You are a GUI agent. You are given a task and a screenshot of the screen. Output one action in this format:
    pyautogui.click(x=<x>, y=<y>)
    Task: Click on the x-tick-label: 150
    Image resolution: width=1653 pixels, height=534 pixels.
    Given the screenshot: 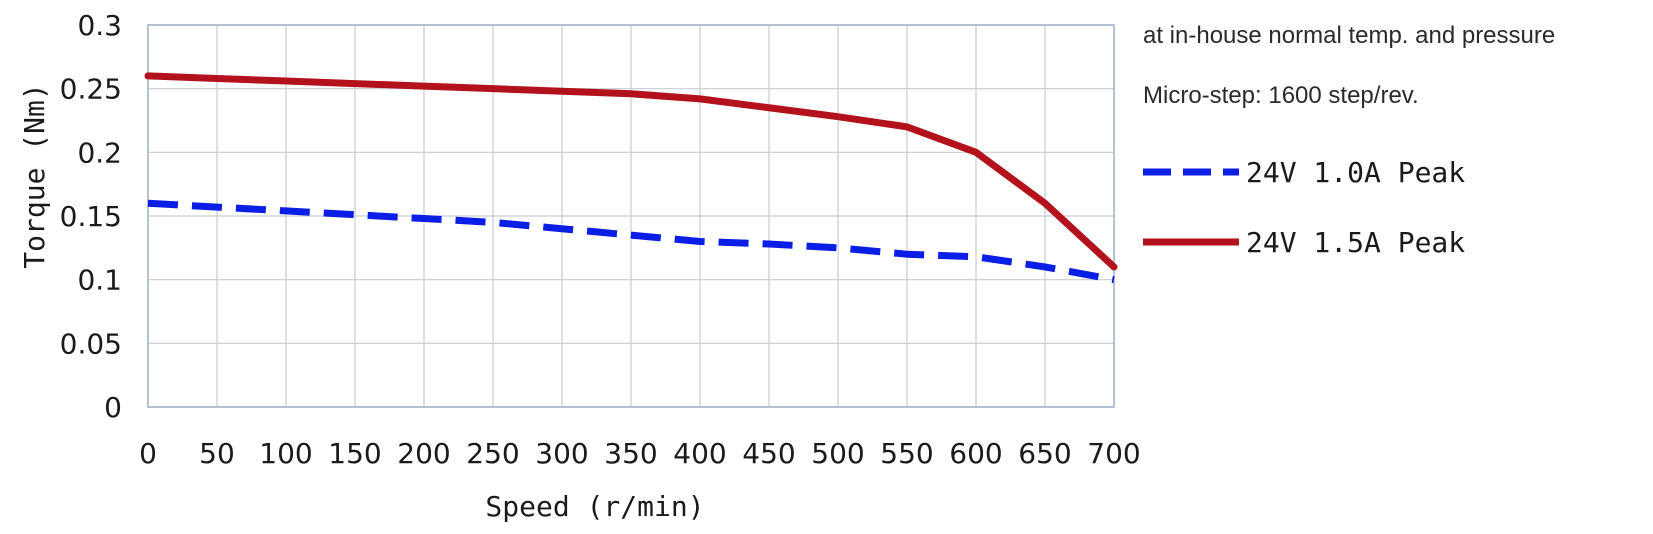 What is the action you would take?
    pyautogui.click(x=354, y=453)
    